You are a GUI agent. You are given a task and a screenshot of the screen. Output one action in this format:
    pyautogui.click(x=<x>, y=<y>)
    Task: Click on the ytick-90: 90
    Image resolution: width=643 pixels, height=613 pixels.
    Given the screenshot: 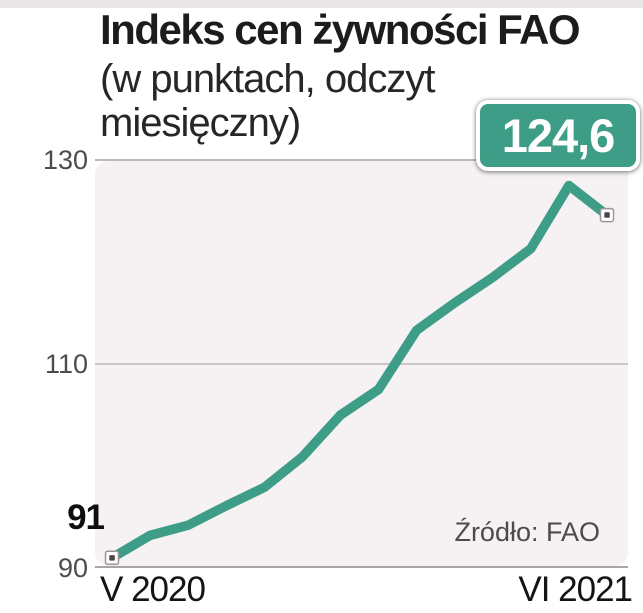 What is the action you would take?
    pyautogui.click(x=72, y=568)
    